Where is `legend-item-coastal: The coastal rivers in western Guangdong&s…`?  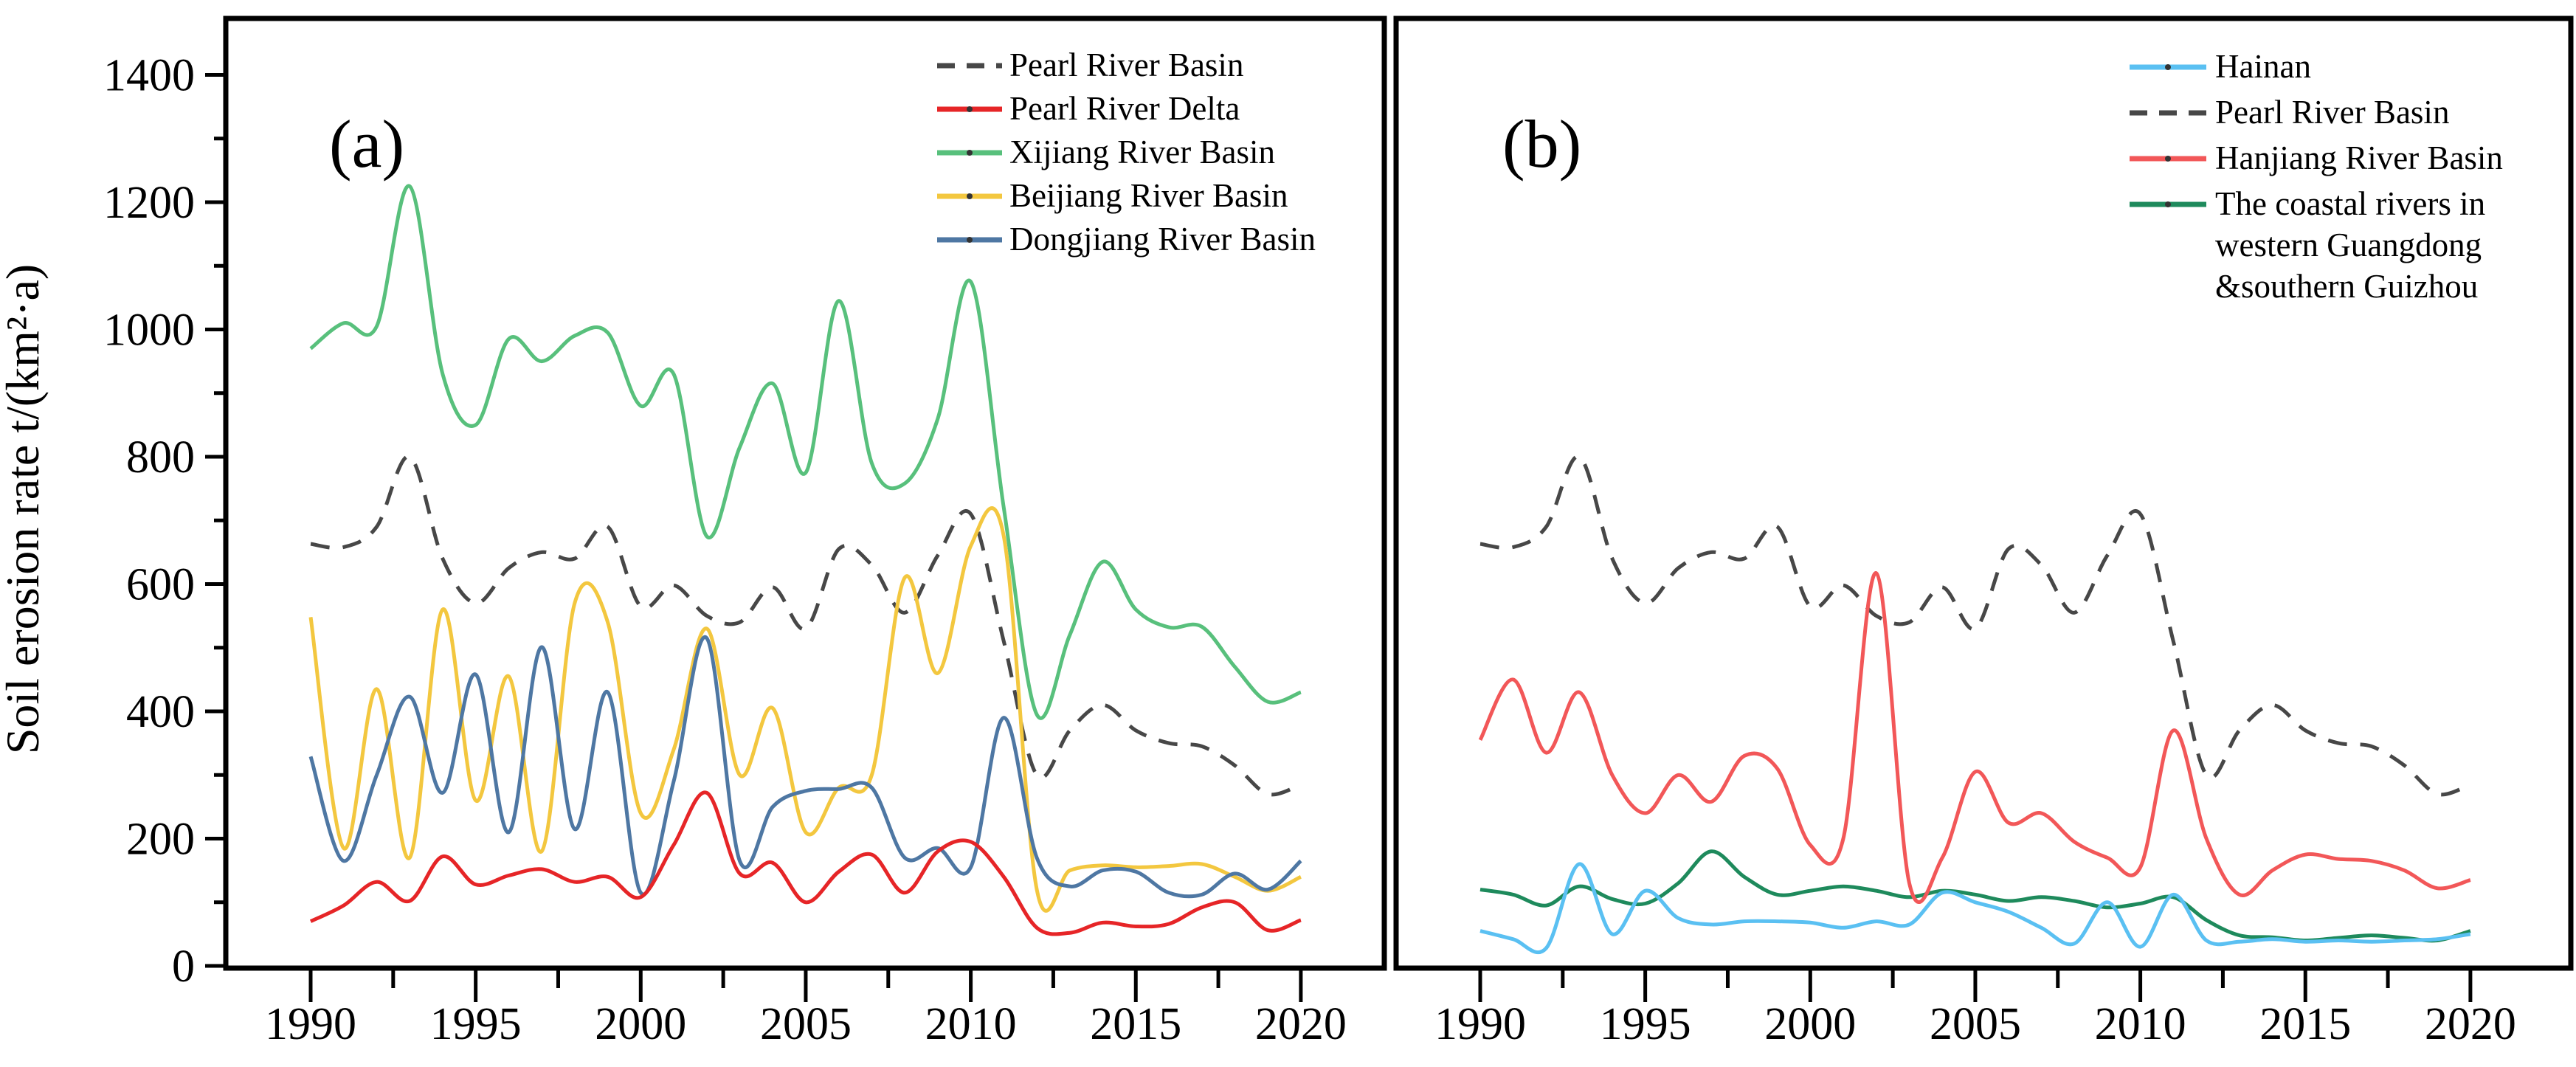 legend-item-coastal: The coastal rivers in western Guangdong&s… is located at coordinates (2307, 245).